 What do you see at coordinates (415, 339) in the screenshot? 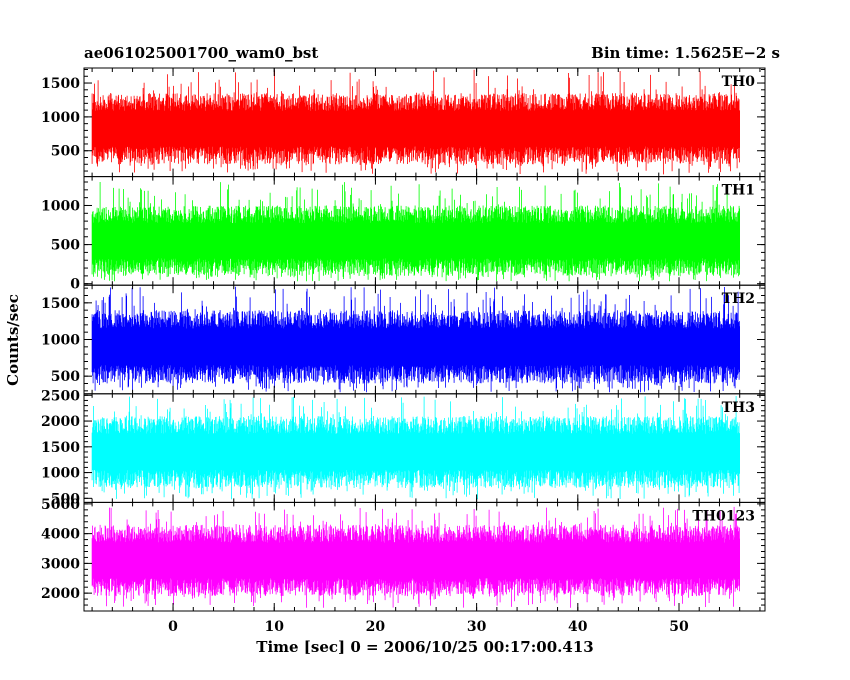
I see `series-th2` at bounding box center [415, 339].